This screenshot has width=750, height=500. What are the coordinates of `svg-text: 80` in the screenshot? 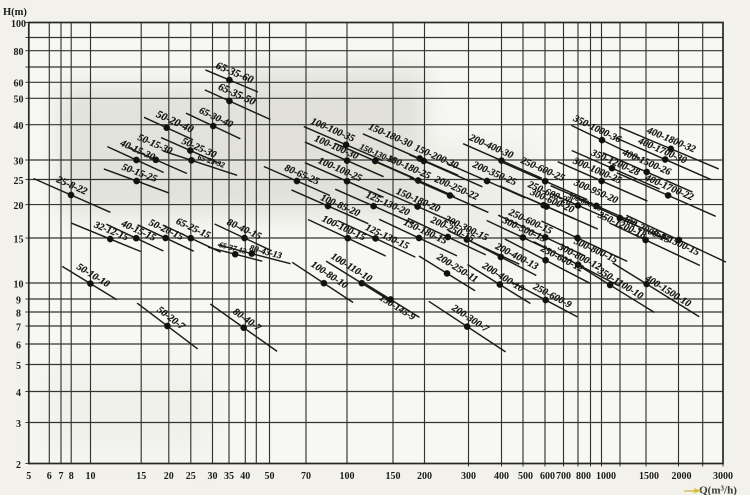 It's located at (19, 52).